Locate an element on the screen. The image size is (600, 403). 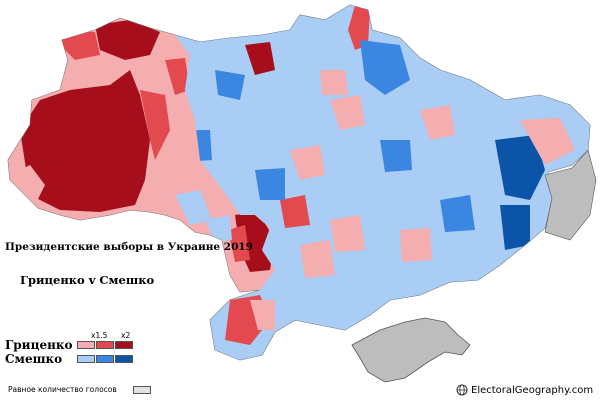
source-credit: ElectoralGeography.com is located at coordinates (524, 390).